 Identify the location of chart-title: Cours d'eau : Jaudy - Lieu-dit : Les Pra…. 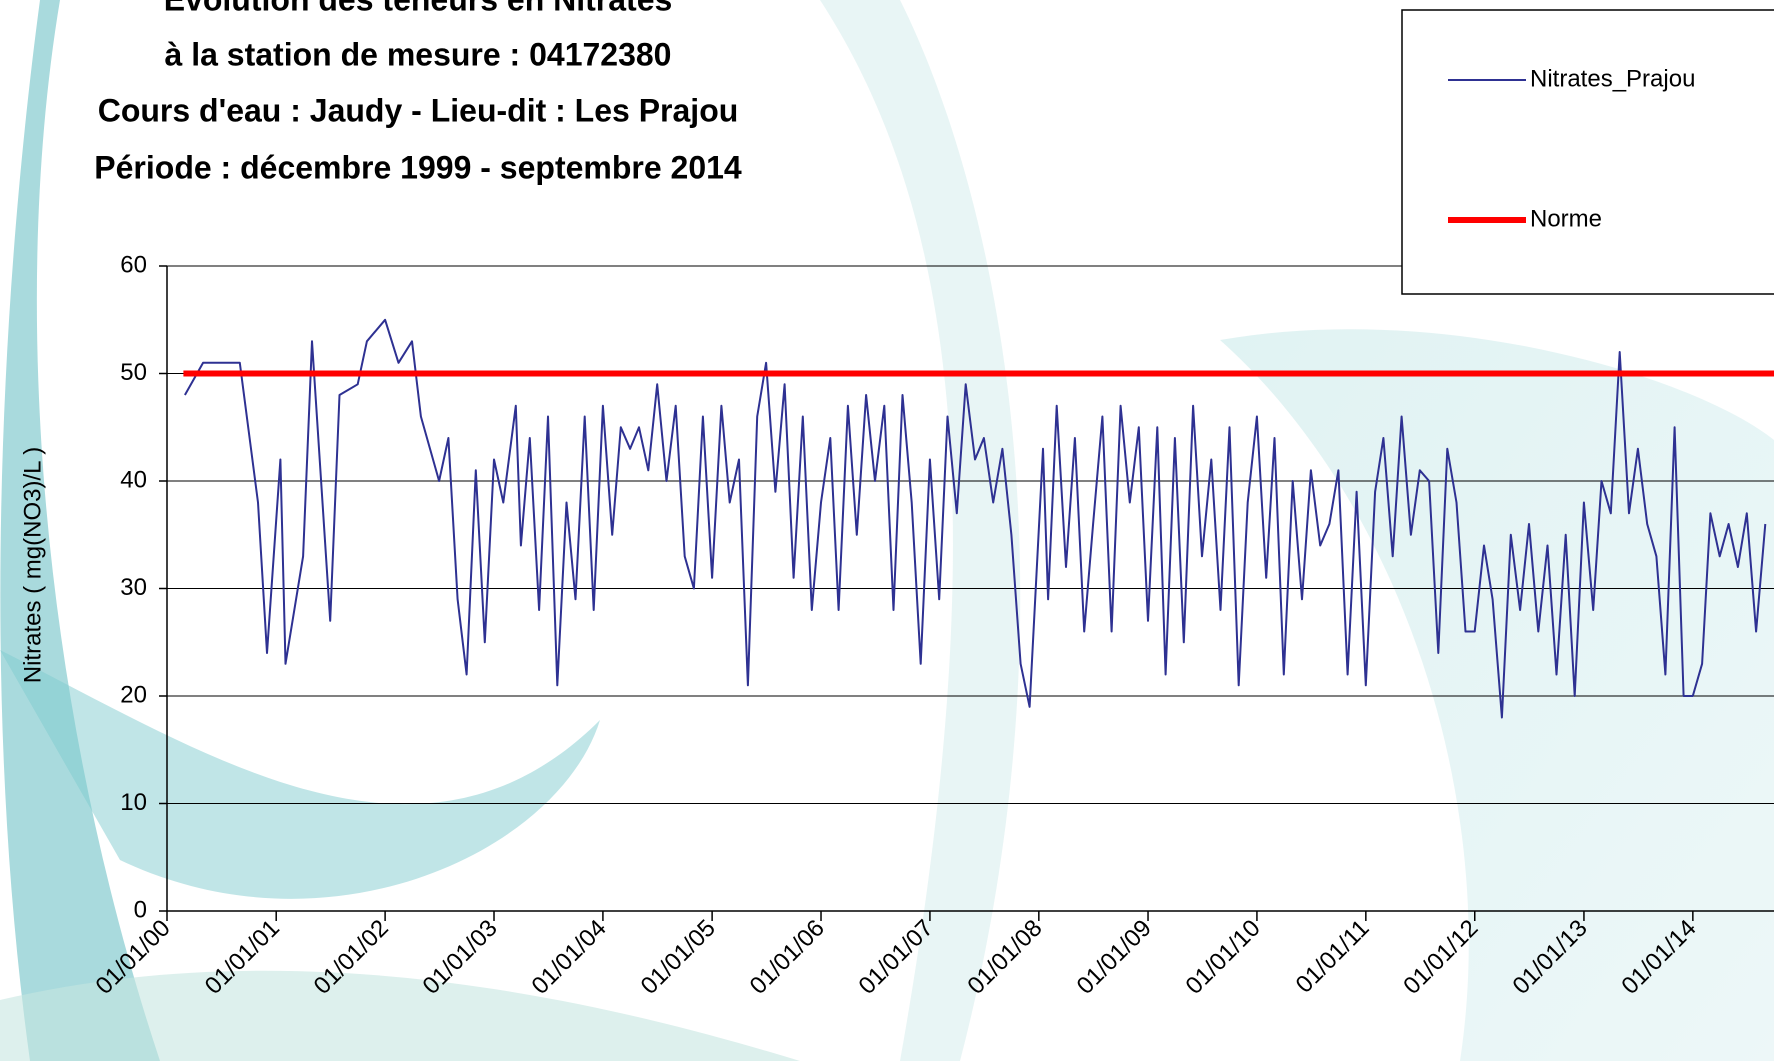
(418, 110).